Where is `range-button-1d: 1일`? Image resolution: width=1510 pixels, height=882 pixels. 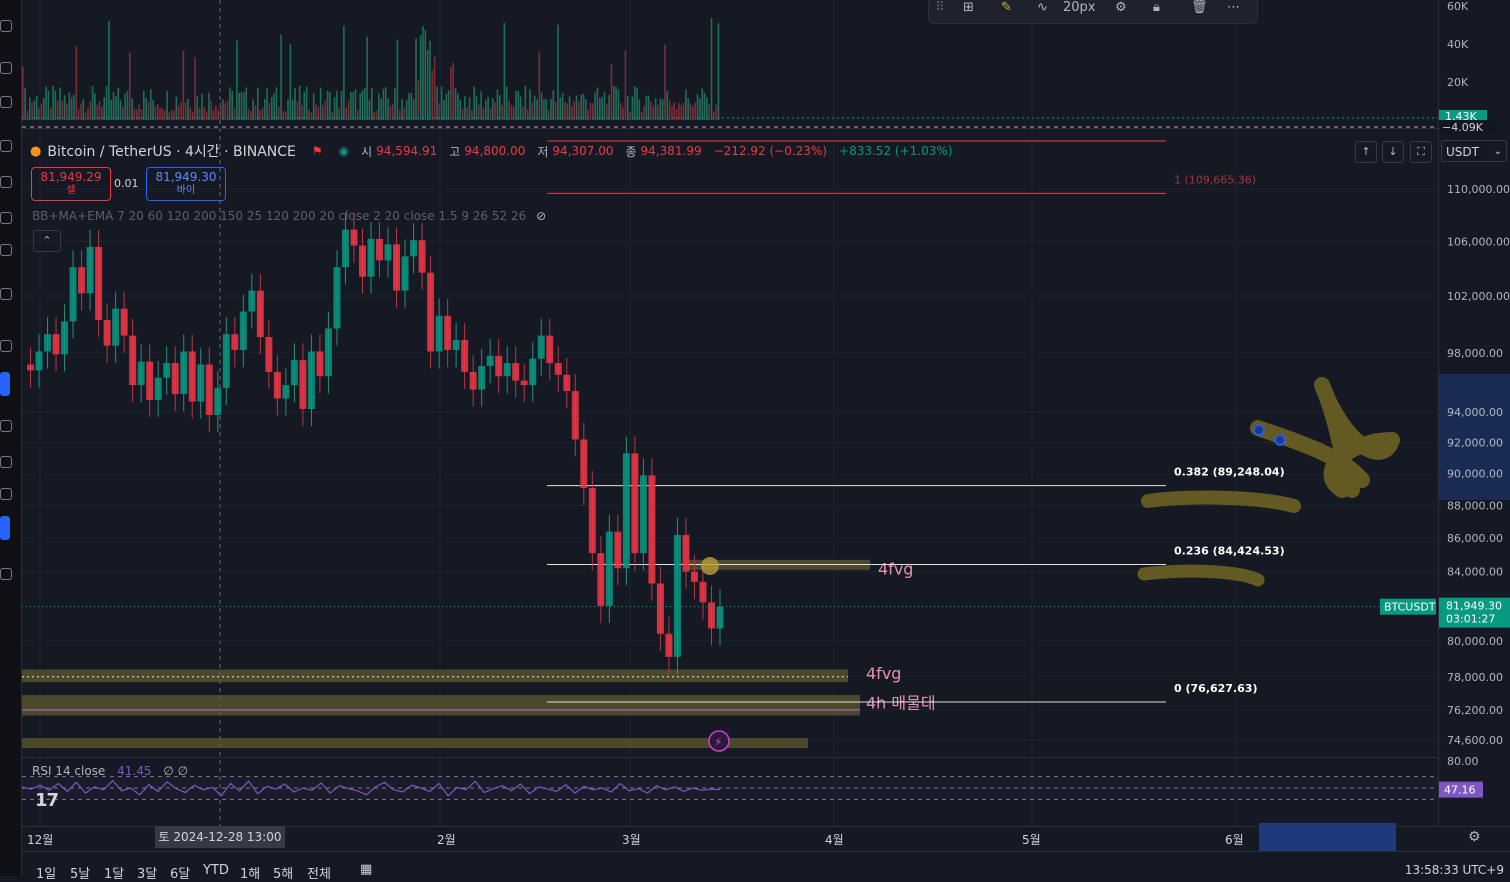 range-button-1d: 1일 is located at coordinates (46, 874).